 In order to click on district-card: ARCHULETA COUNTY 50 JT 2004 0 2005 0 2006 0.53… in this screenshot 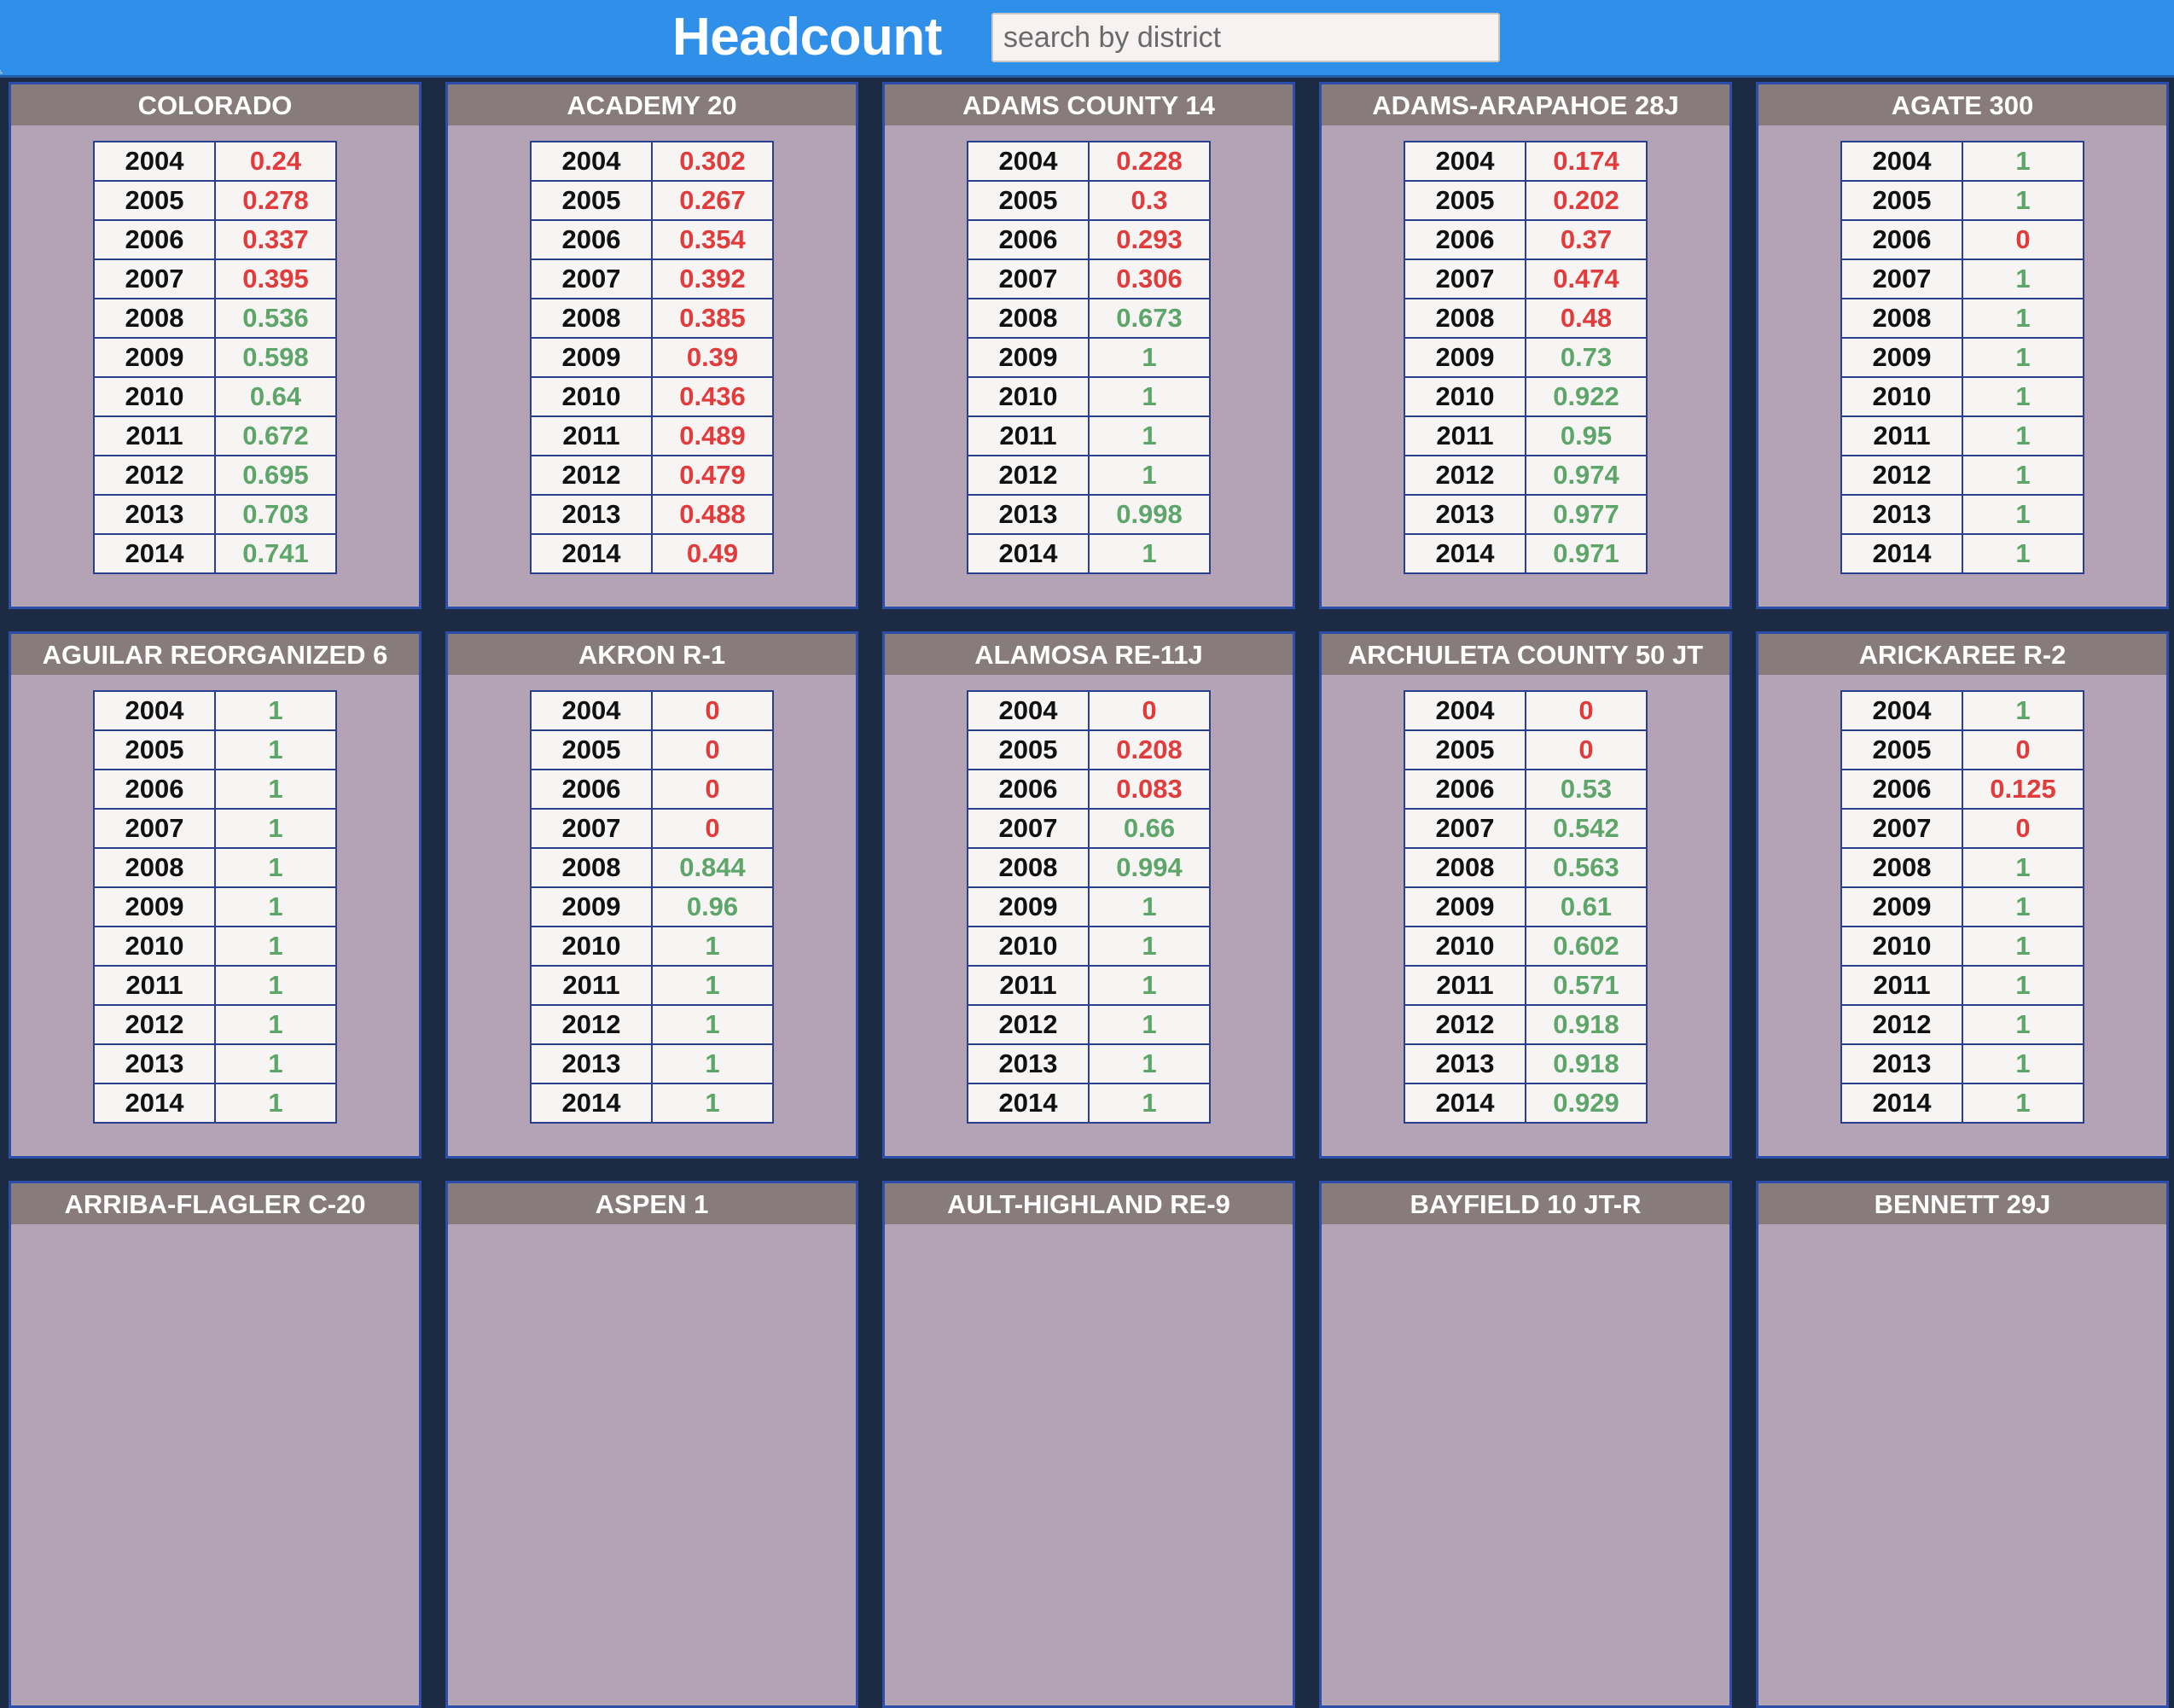, I will do `click(1526, 895)`.